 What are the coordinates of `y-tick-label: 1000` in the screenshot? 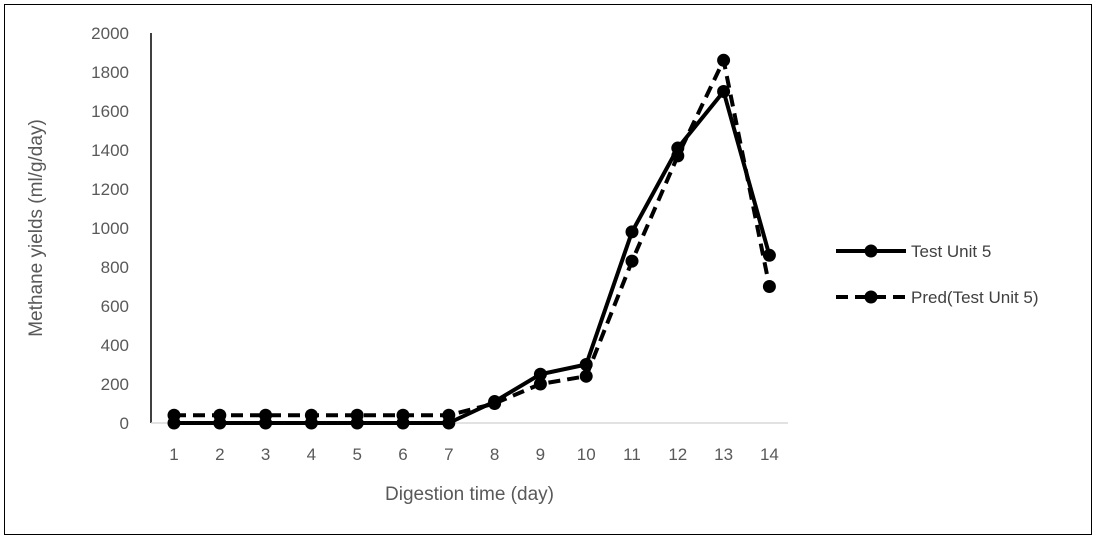 It's located at (110, 228).